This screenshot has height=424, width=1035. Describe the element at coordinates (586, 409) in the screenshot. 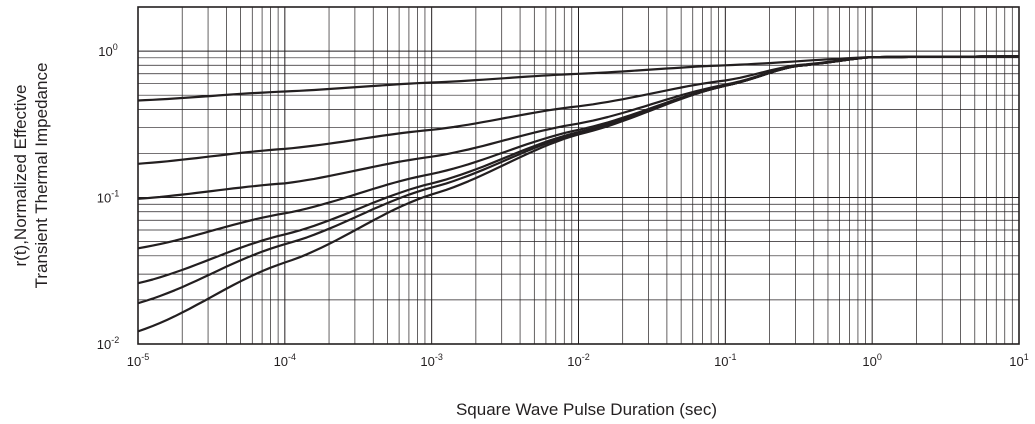

I see `x-axis-title: Square Wave Pulse Duration (sec)` at that location.